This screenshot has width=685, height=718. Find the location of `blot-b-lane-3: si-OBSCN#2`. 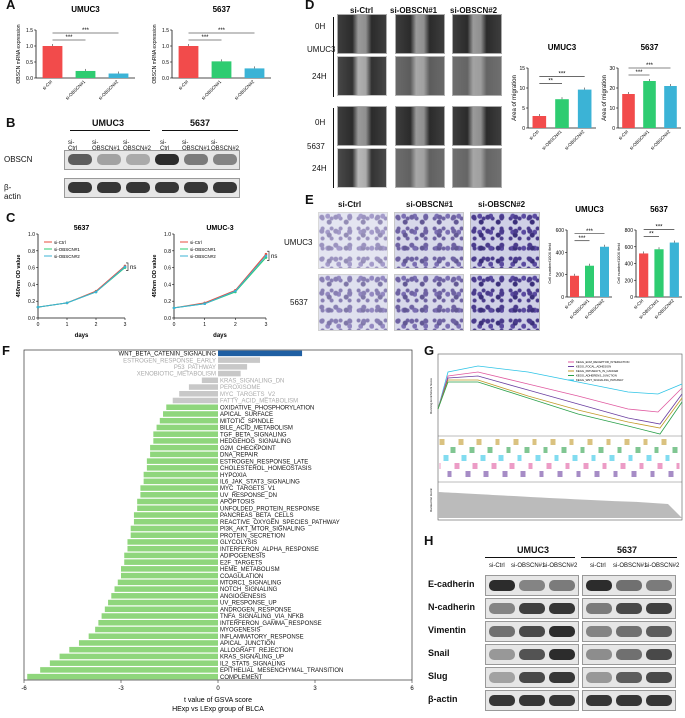

blot-b-lane-3: si-OBSCN#2 is located at coordinates (137, 146).